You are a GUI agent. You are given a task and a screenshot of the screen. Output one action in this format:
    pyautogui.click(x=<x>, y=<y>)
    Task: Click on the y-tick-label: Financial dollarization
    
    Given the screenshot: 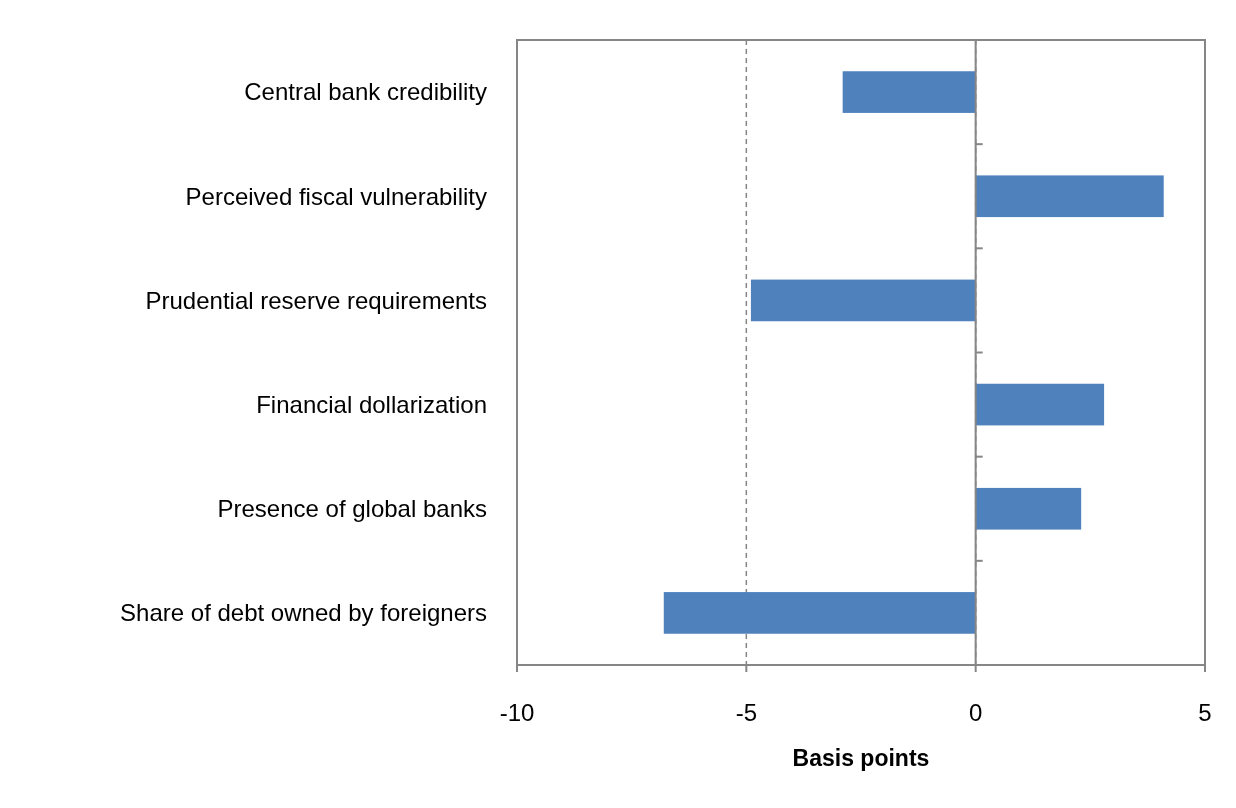 What is the action you would take?
    pyautogui.click(x=371, y=404)
    